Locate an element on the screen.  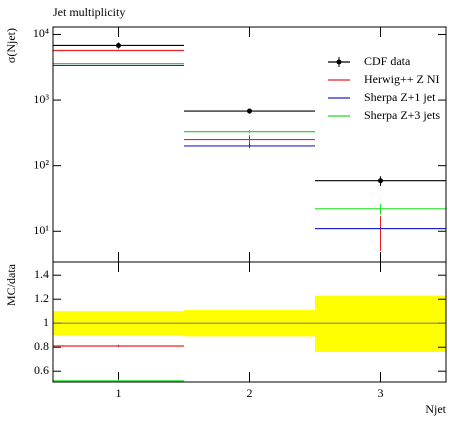
y-tick-label: 1.2 is located at coordinates (41, 298).